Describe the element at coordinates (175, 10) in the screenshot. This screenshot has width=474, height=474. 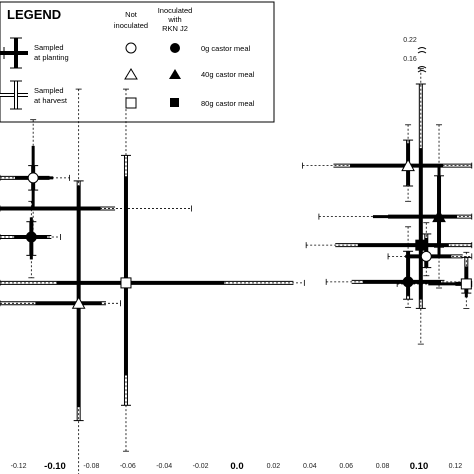
I see `legend-col-inoculated-1: Inoculated` at that location.